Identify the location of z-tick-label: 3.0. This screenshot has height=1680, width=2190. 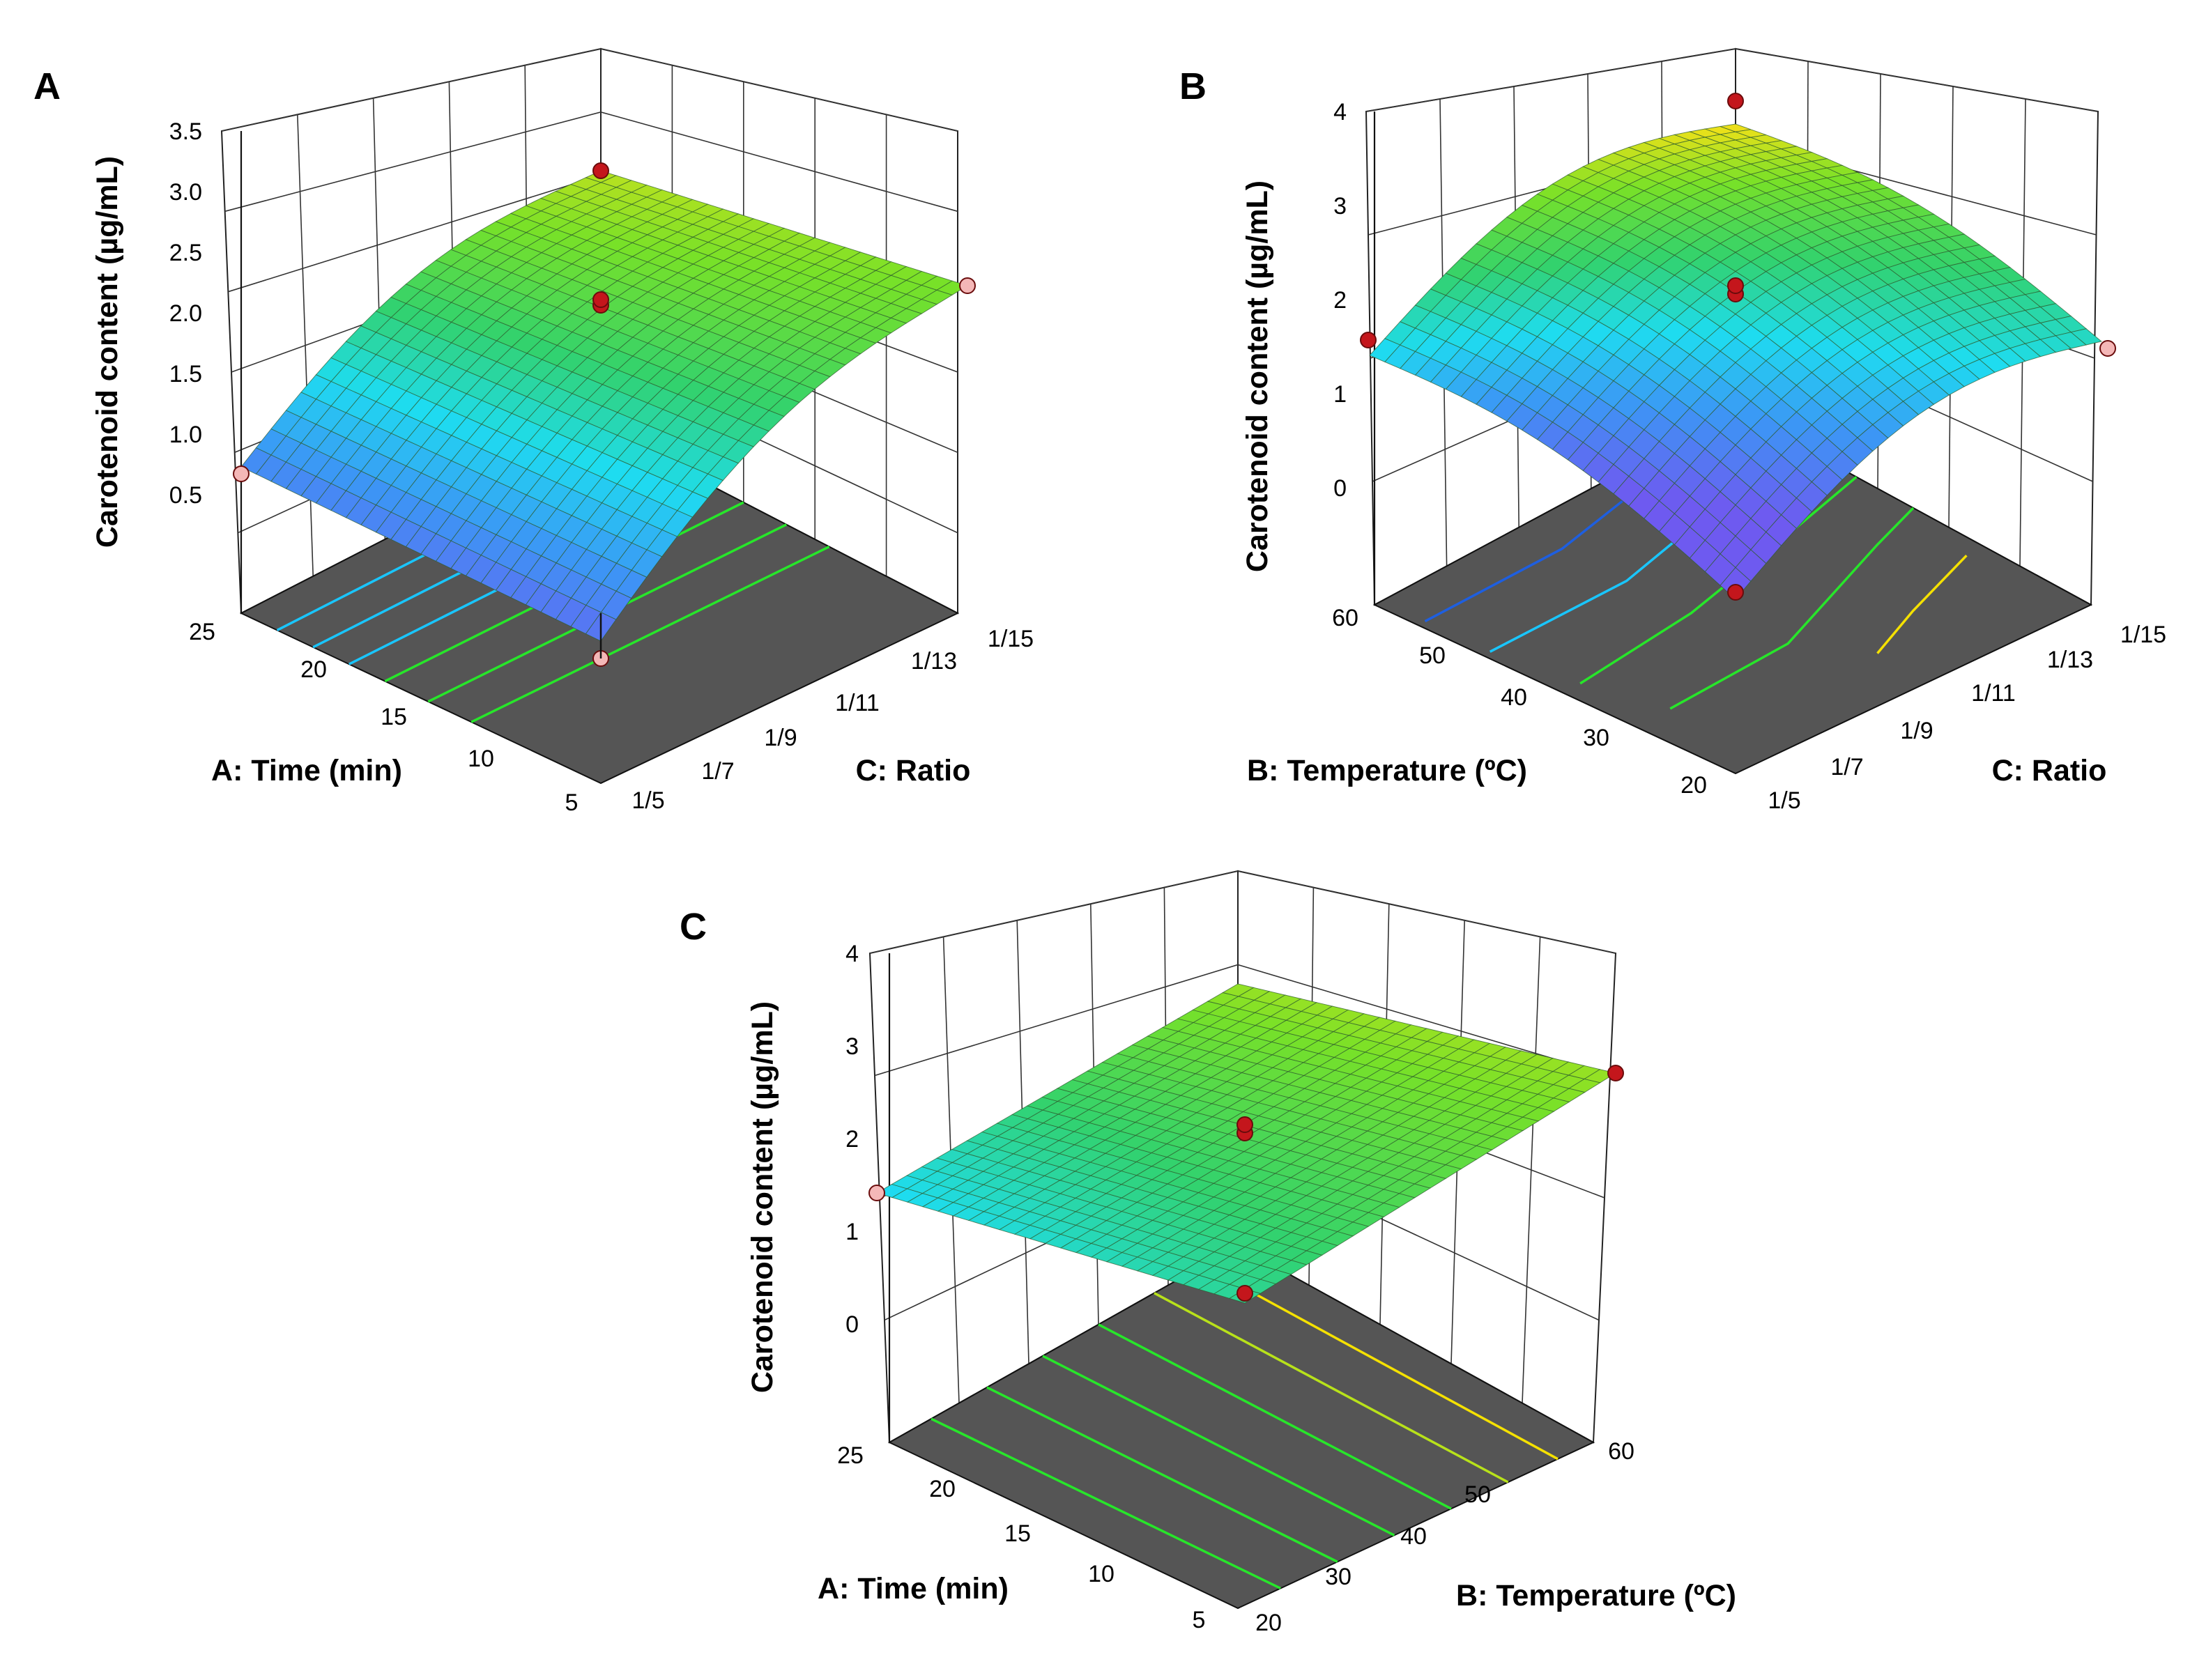
(185, 192).